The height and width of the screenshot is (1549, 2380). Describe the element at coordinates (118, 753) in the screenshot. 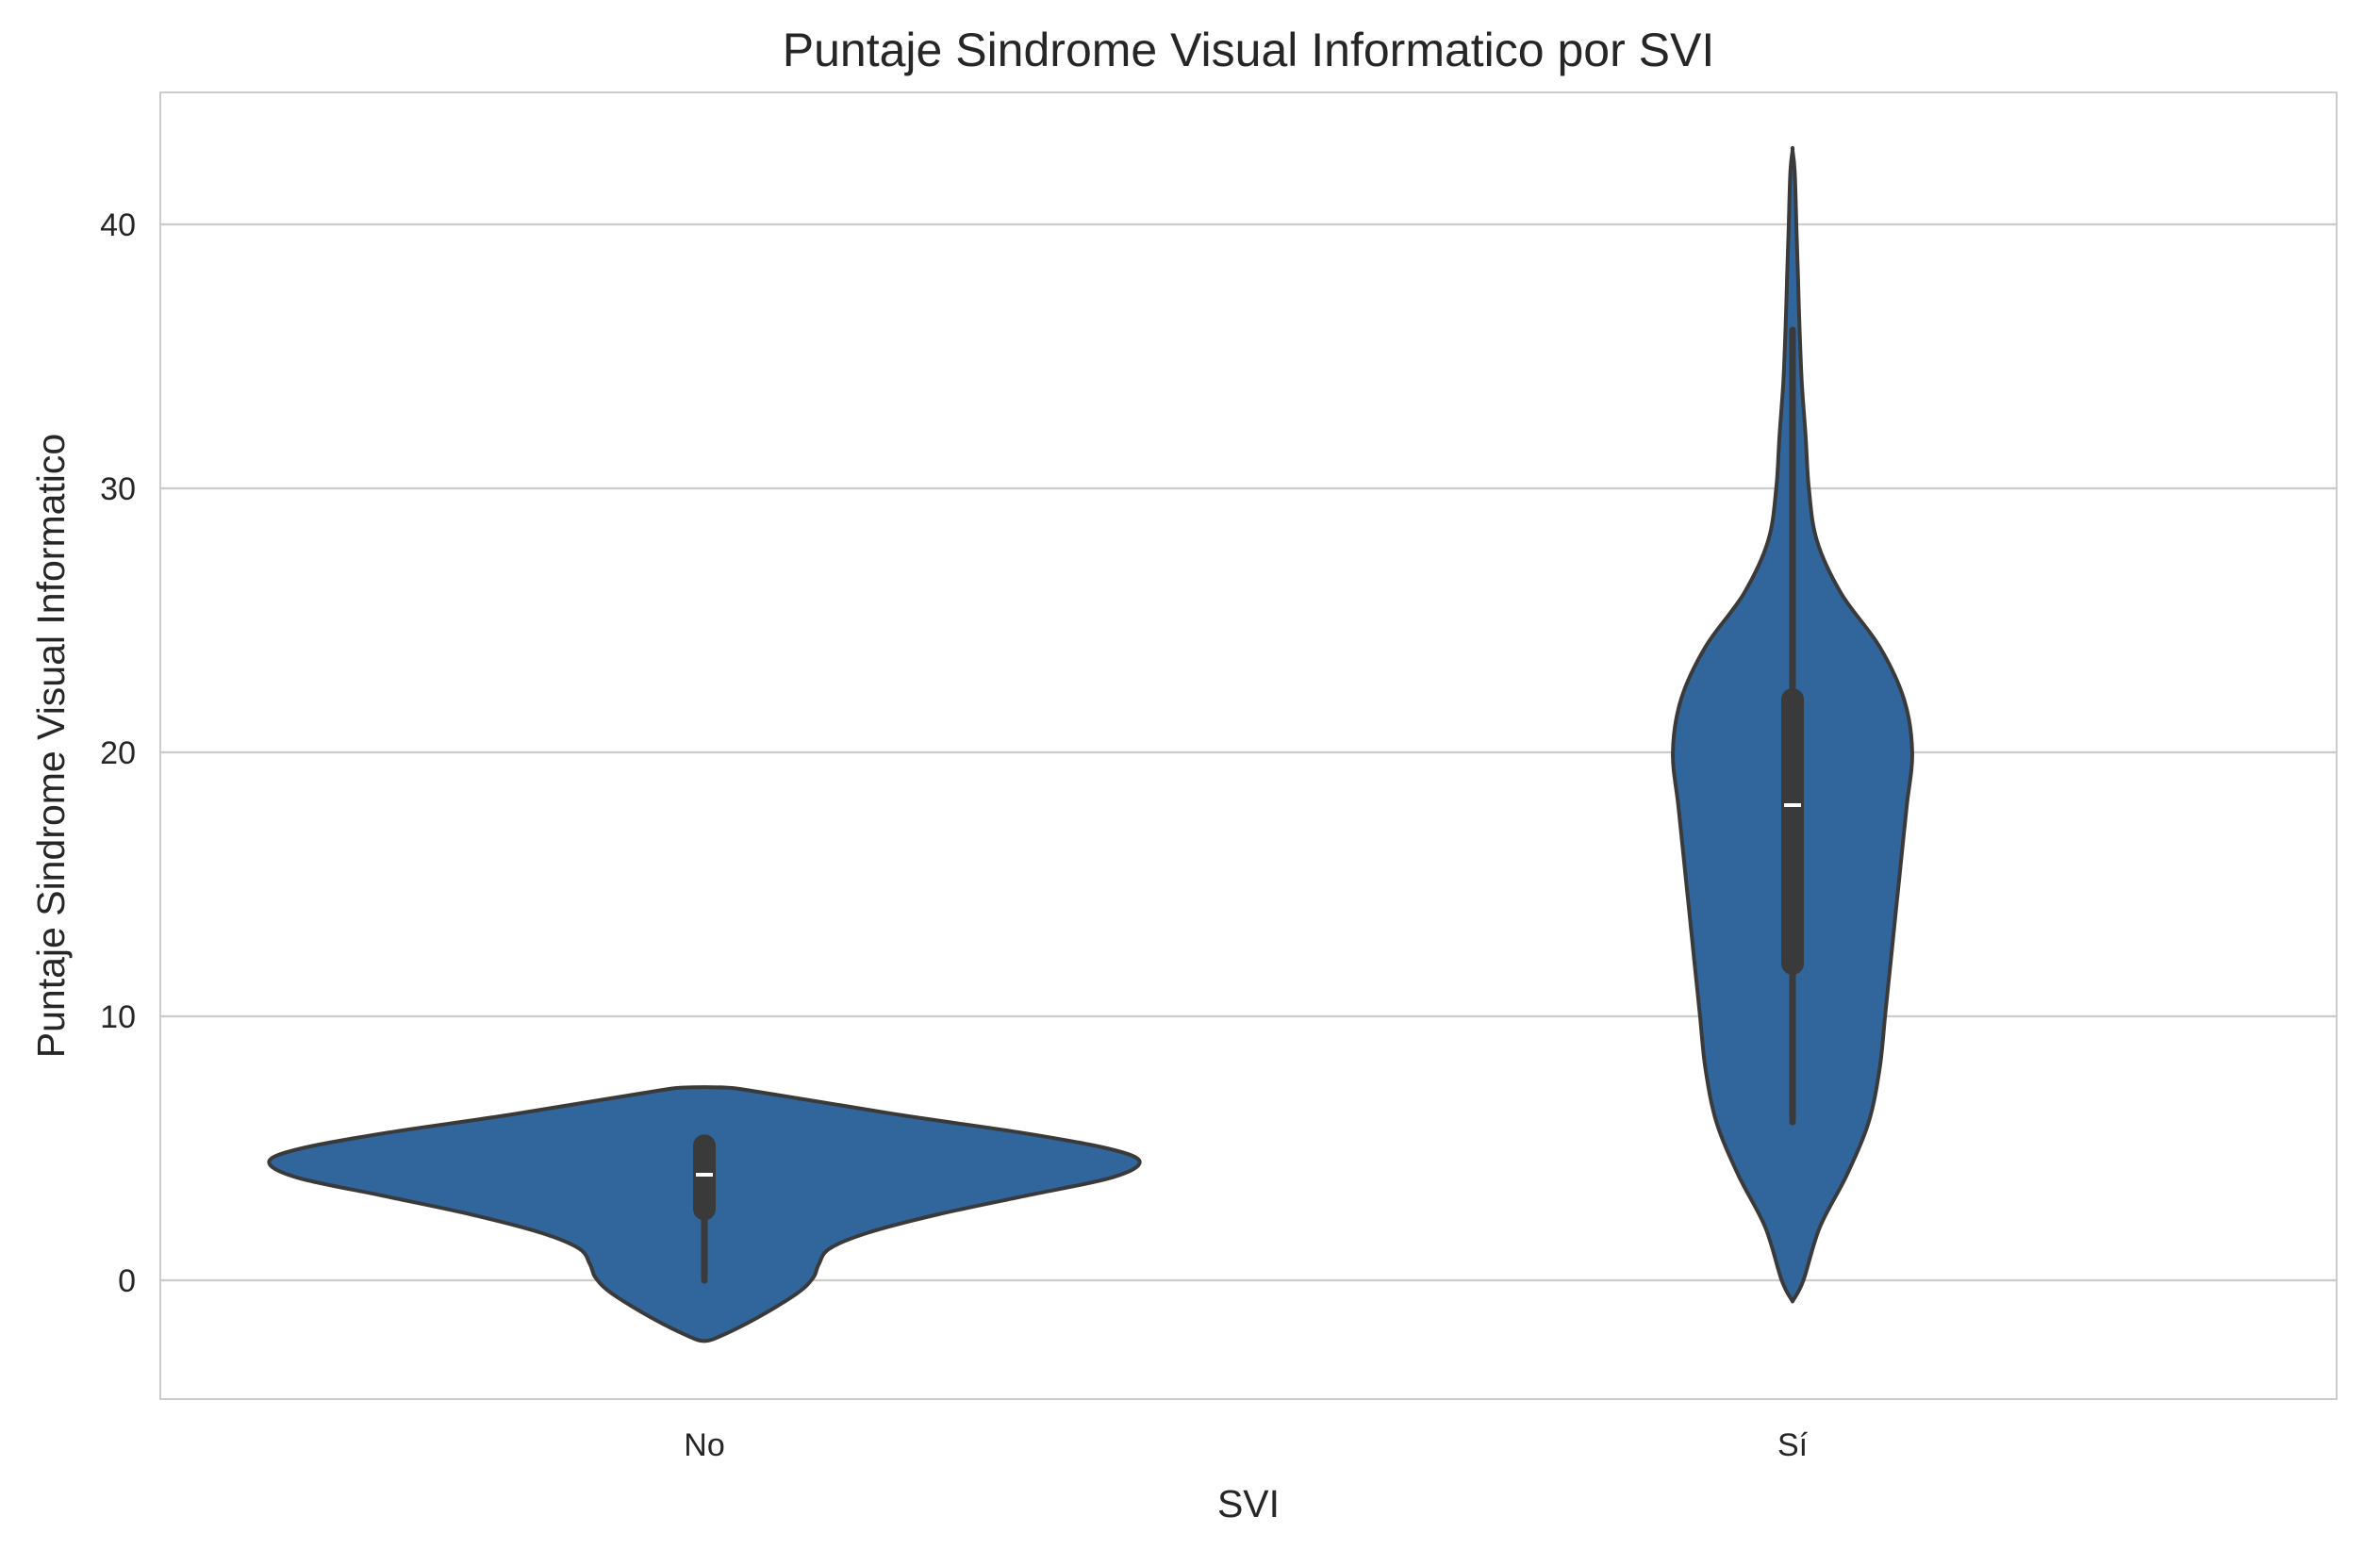

I see `y-tick-label: 20` at that location.